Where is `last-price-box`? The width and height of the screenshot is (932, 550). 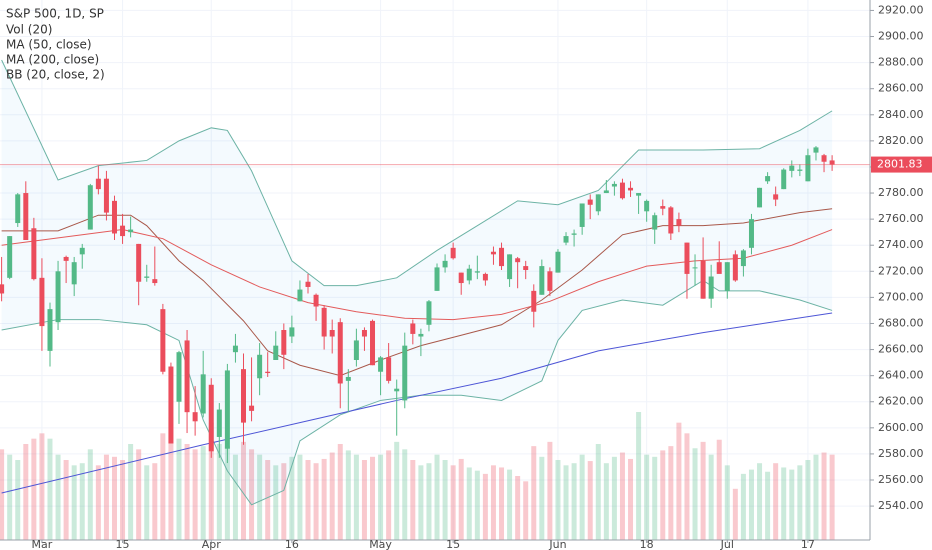
last-price-box is located at coordinates (901, 164).